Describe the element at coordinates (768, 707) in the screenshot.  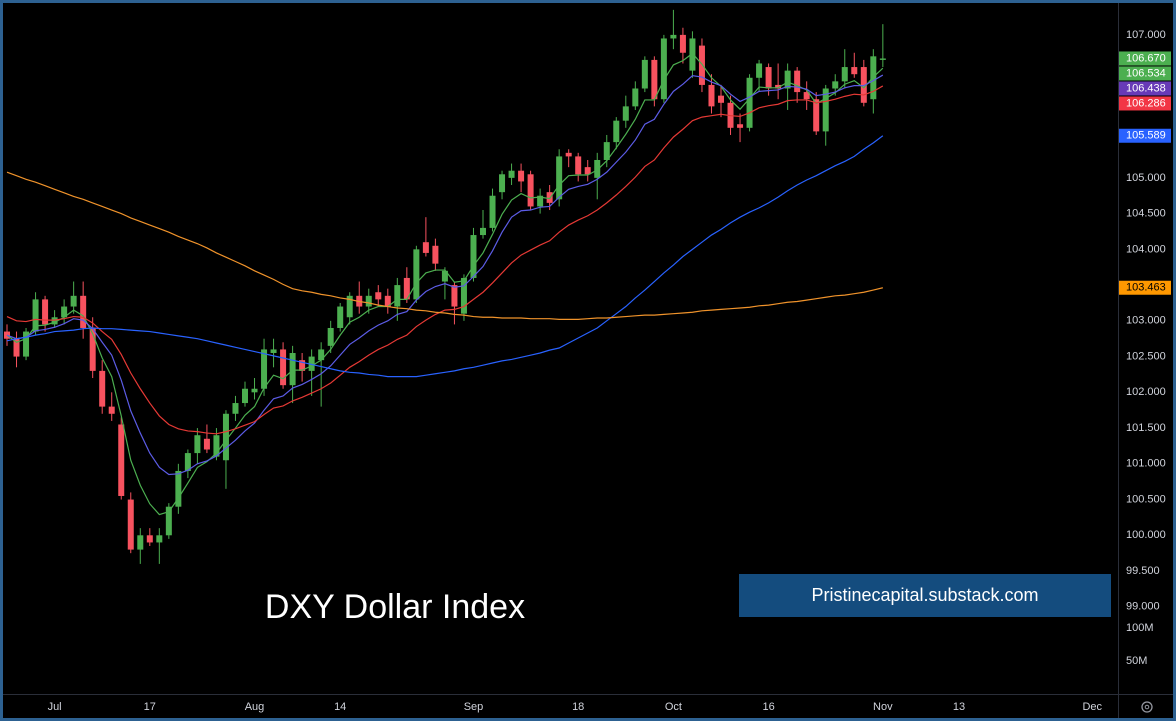
I see `x-tick-label: 16` at that location.